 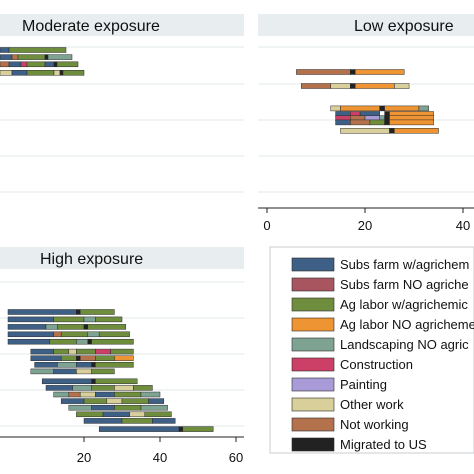 What do you see at coordinates (380, 264) in the screenshot?
I see `legend-item: Subs farm w/agrichem` at bounding box center [380, 264].